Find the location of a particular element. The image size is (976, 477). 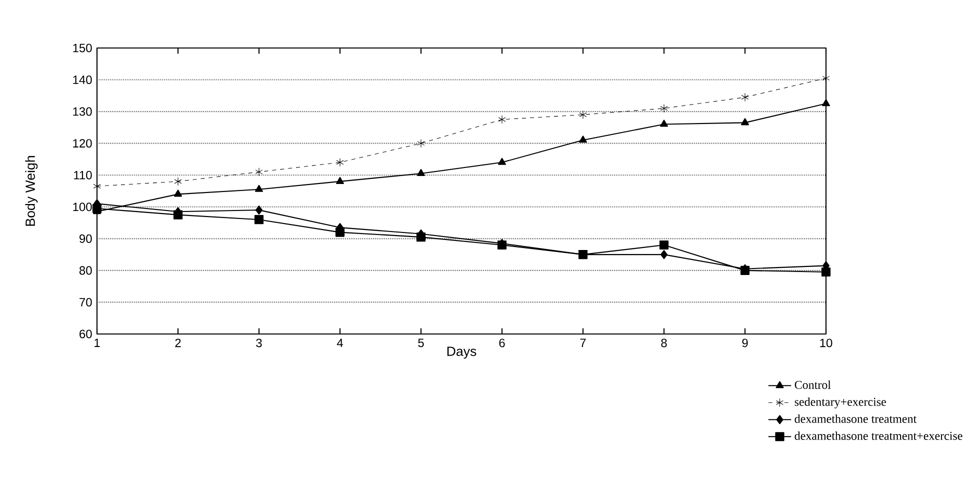

y-tick-label: 110 is located at coordinates (83, 175).